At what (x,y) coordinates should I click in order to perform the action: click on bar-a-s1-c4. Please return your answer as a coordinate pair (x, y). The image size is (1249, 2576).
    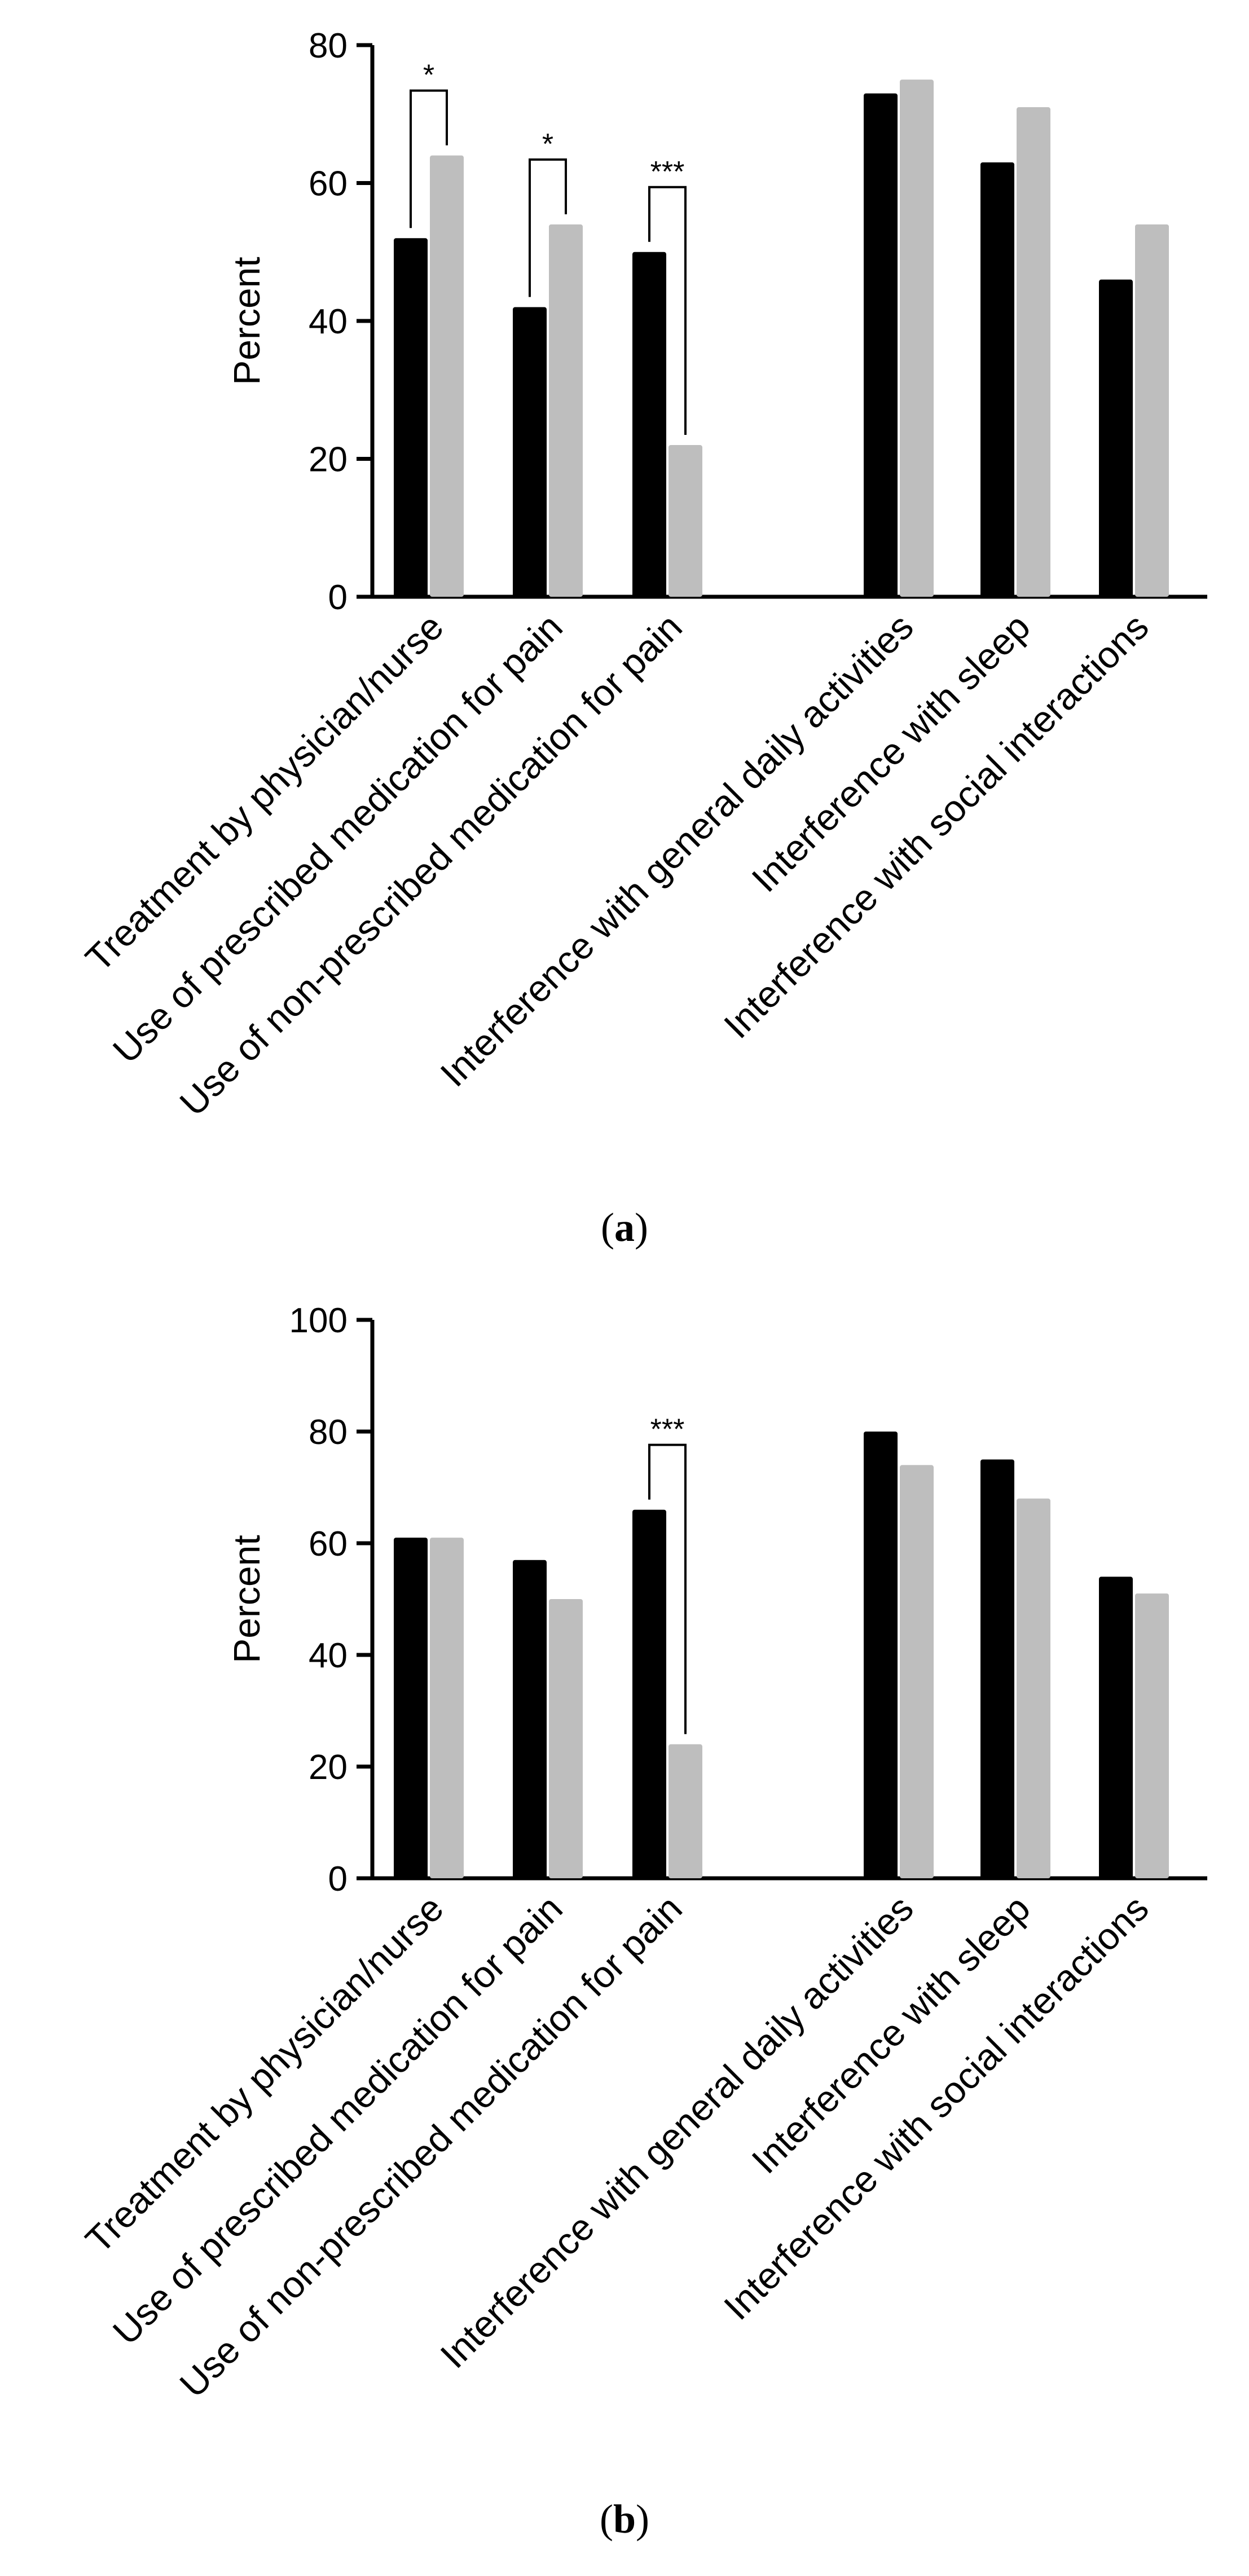
    Looking at the image, I should click on (881, 345).